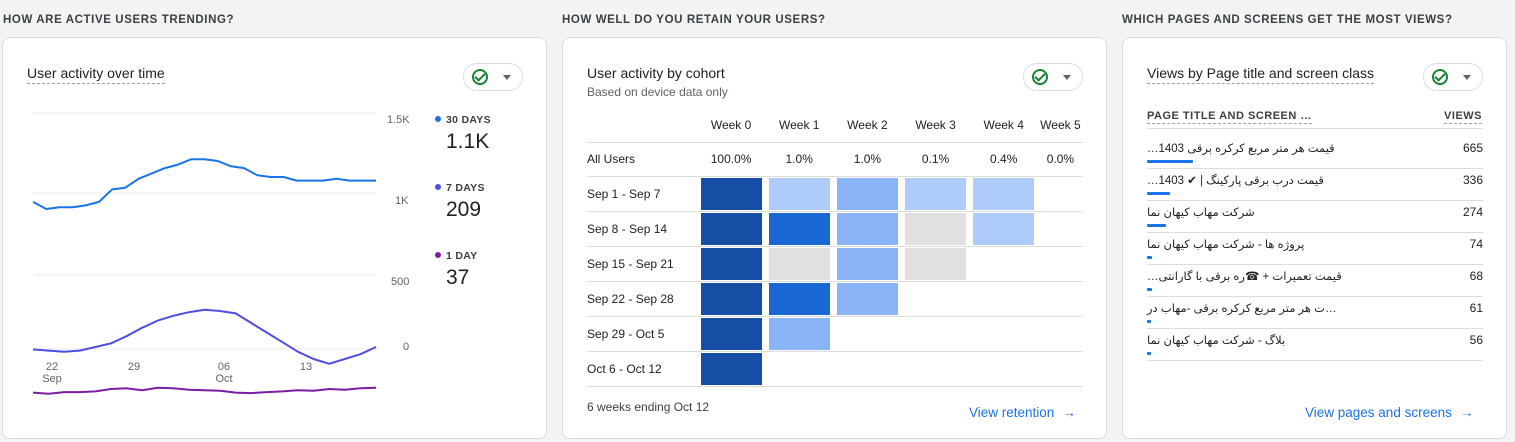 Image resolution: width=1515 pixels, height=442 pixels. What do you see at coordinates (656, 73) in the screenshot?
I see `cohort-title: User activity by cohort` at bounding box center [656, 73].